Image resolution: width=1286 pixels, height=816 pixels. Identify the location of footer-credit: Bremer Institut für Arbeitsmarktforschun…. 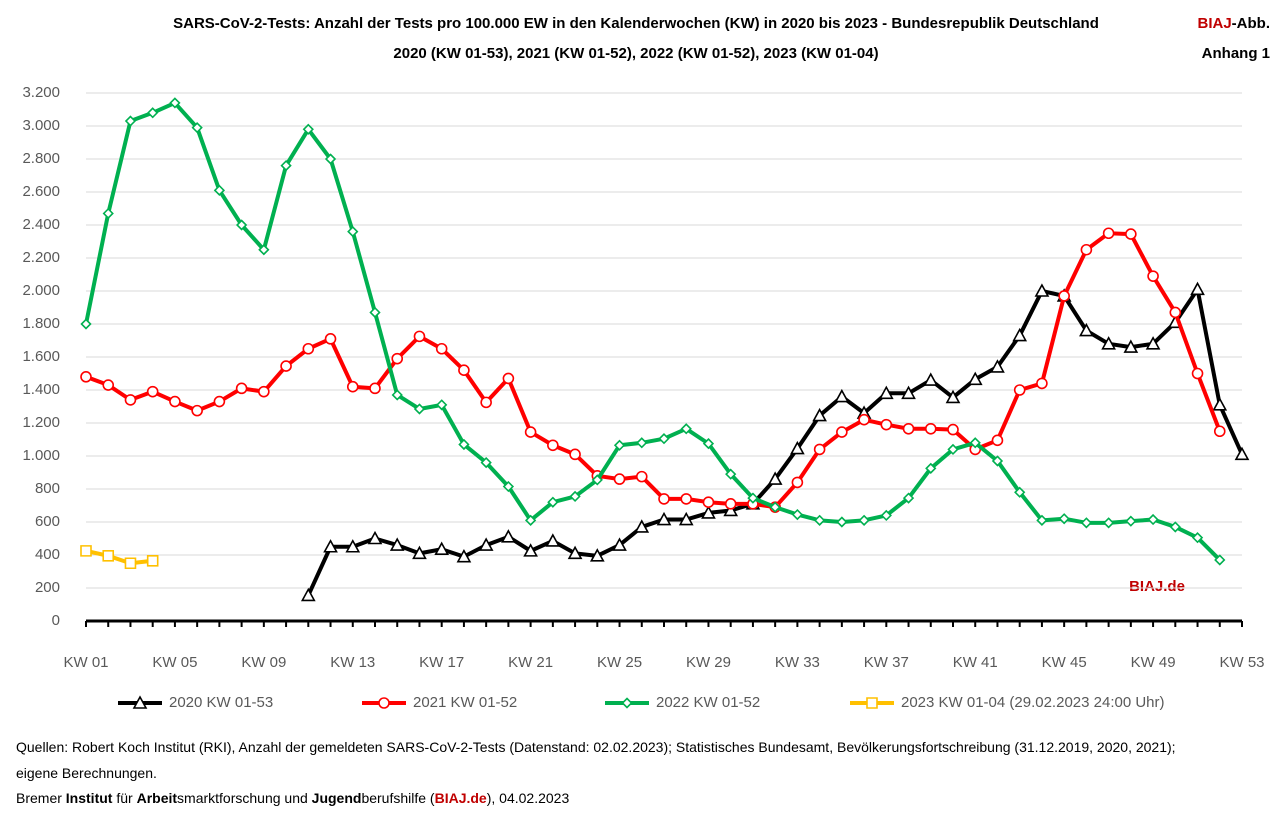
(292, 798).